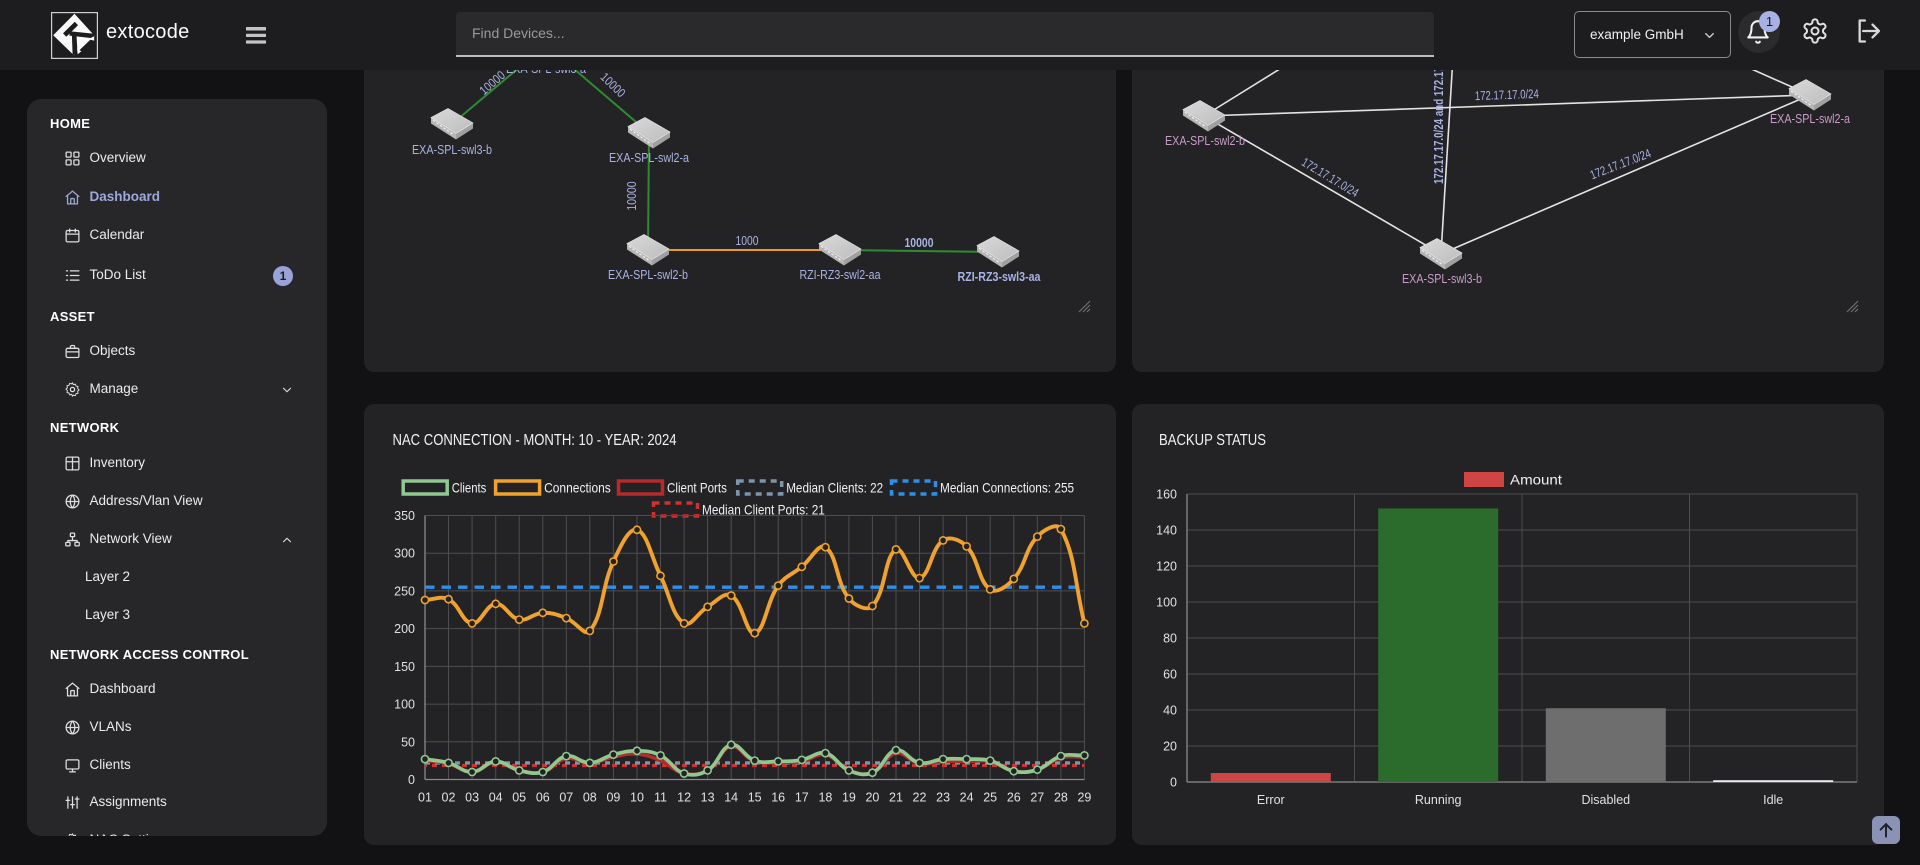  I want to click on svg-text: Median Clients: 22, so click(834, 488).